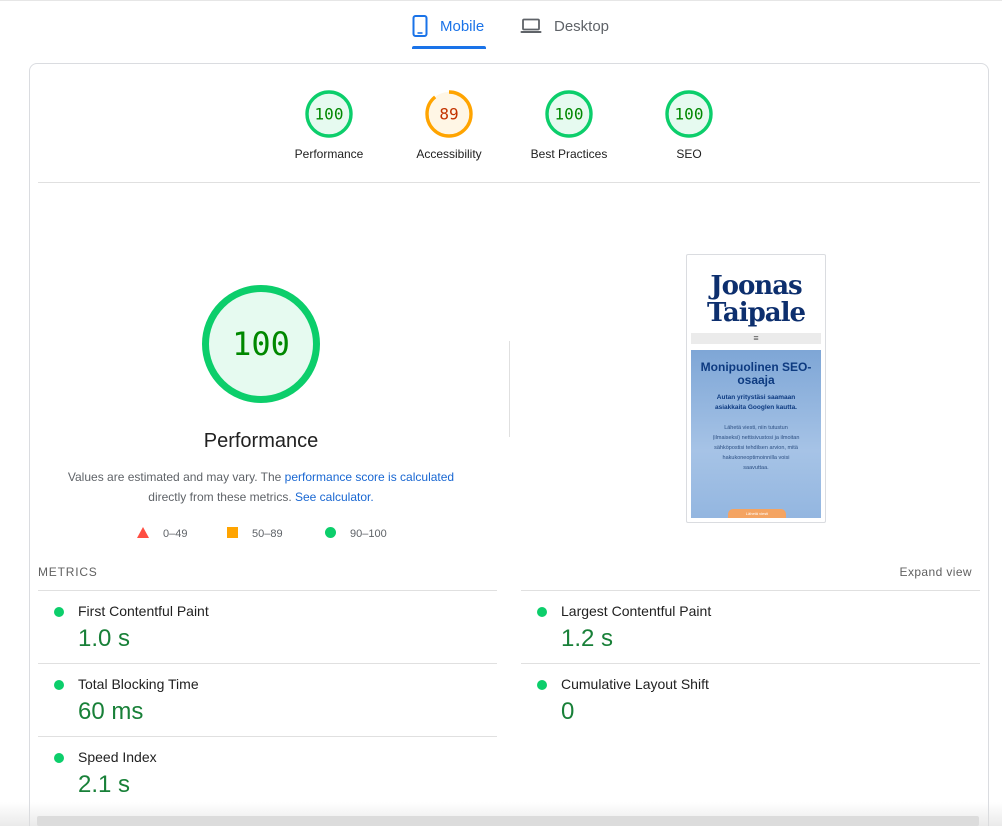 Image resolution: width=1002 pixels, height=826 pixels. What do you see at coordinates (756, 286) in the screenshot?
I see `logo-line1: Joonas` at bounding box center [756, 286].